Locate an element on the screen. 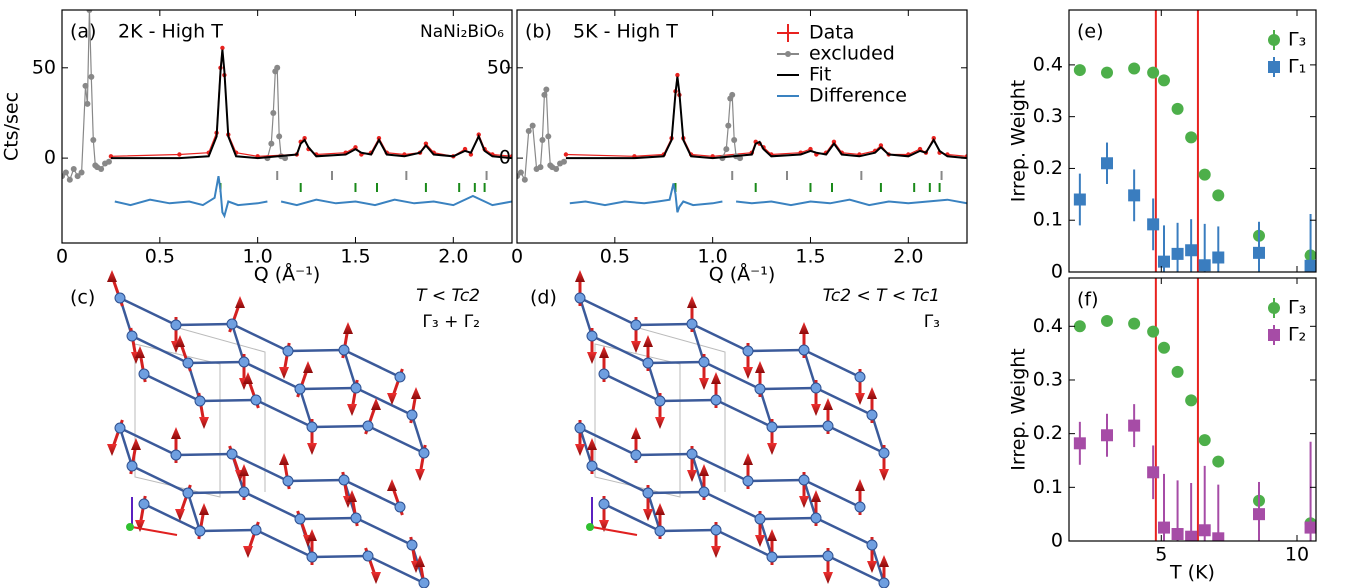  y-tick-label: 0 is located at coordinates (505, 158).